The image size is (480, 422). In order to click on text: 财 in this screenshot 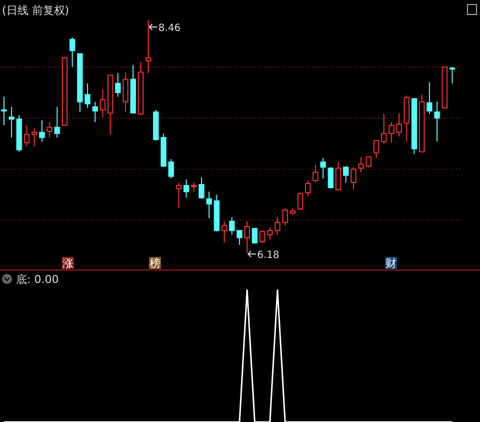, I will do `click(391, 263)`.